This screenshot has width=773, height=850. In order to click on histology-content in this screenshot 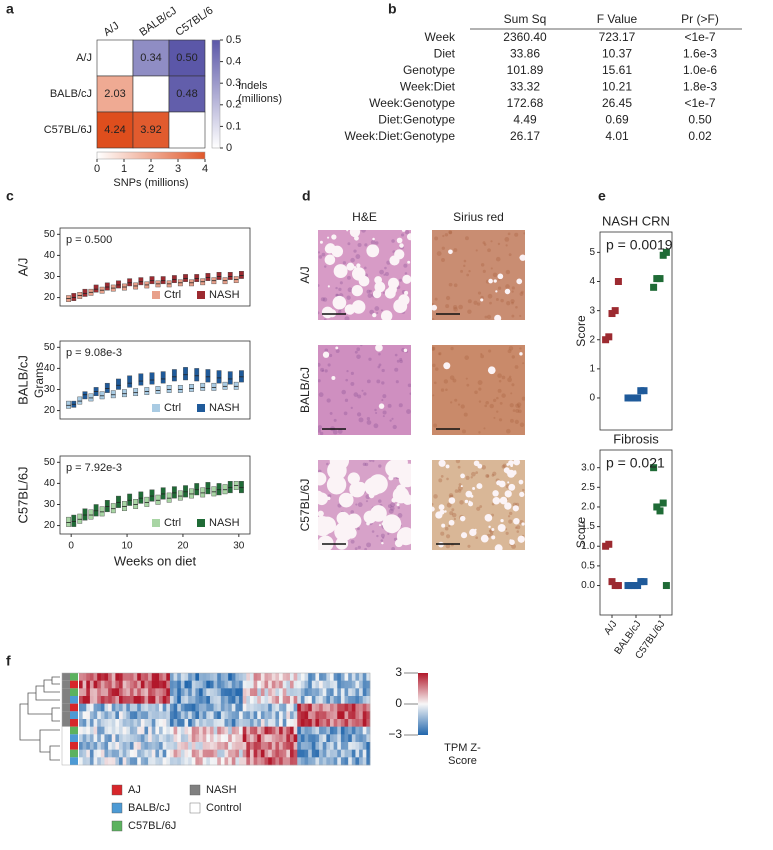, I will do `click(478, 505)`.